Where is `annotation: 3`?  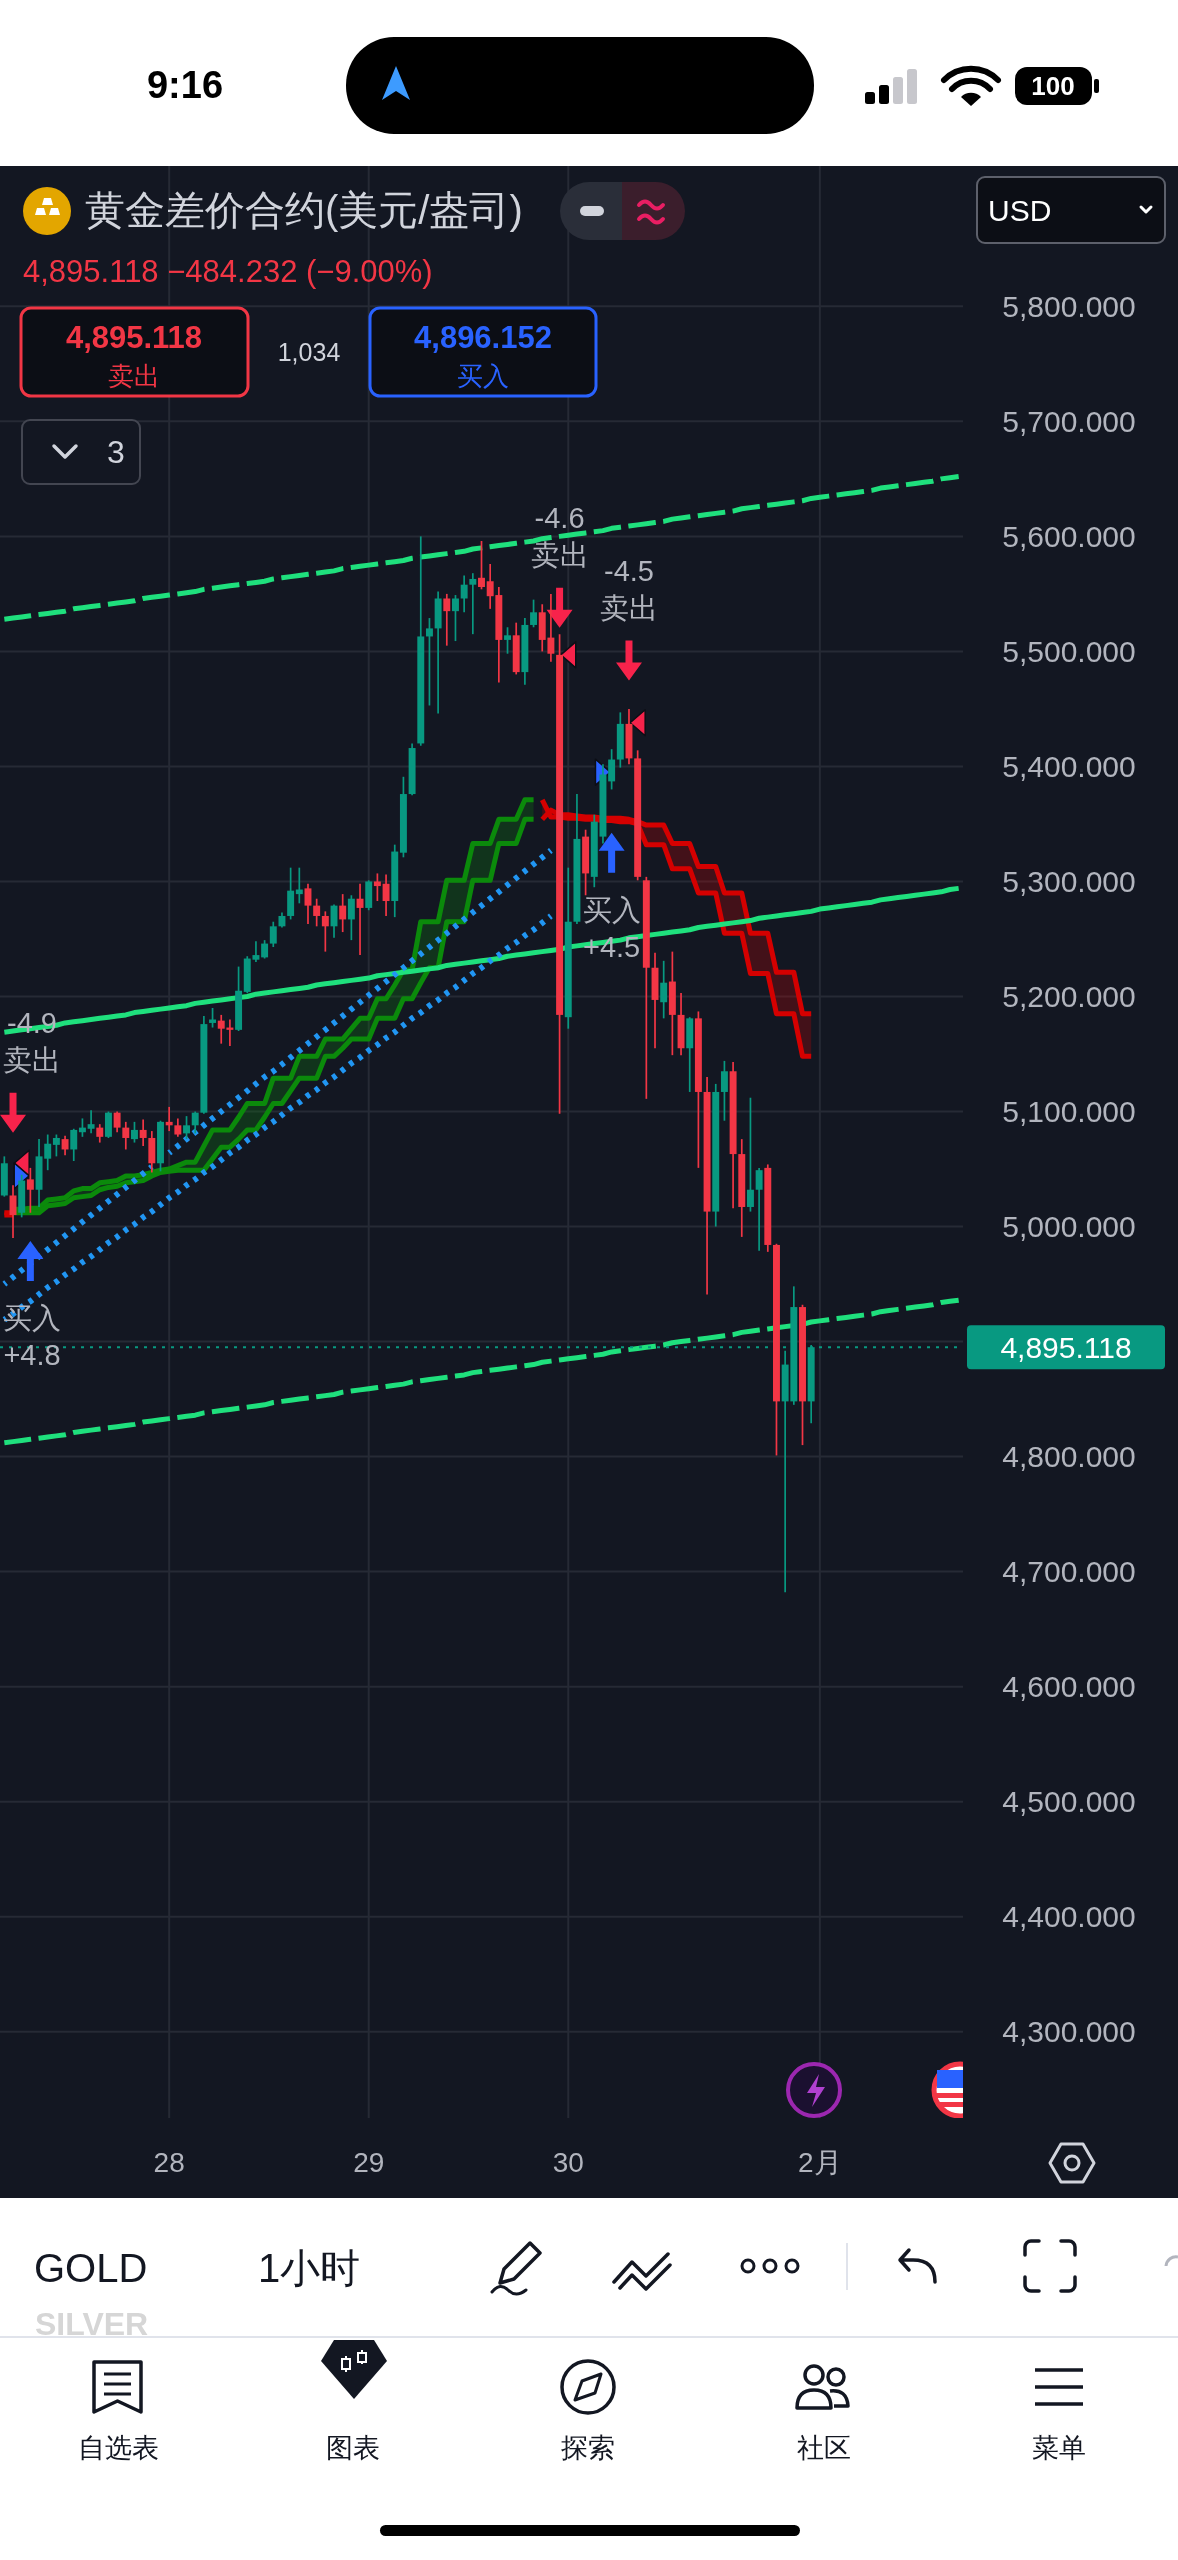 annotation: 3 is located at coordinates (116, 452).